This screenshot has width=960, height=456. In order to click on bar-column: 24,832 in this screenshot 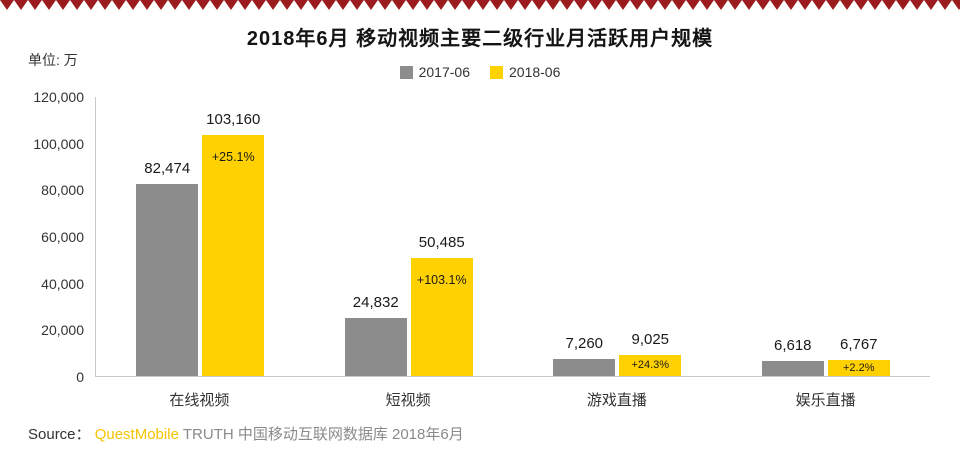, I will do `click(375, 236)`.